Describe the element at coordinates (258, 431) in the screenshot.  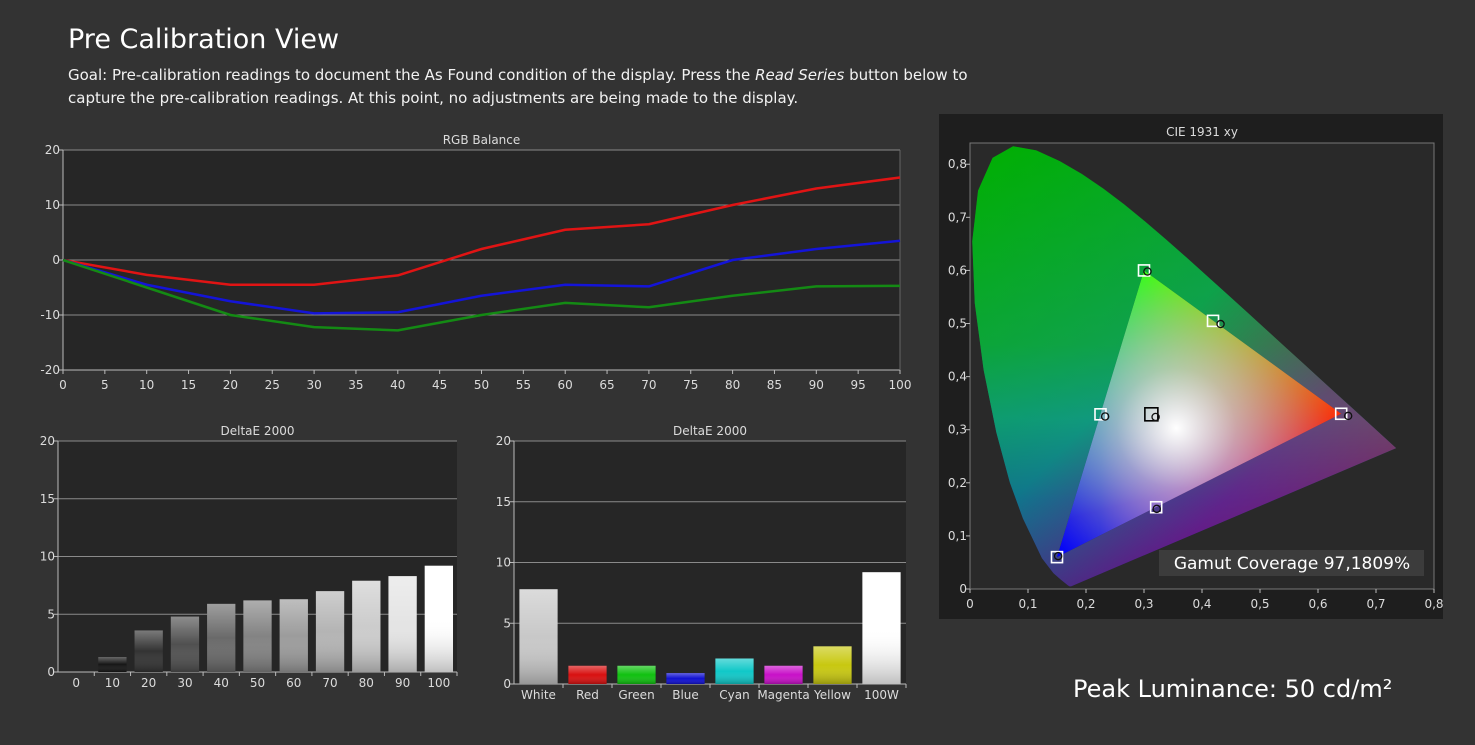
I see `de-gray-chart-title: DeltaE 2000` at that location.